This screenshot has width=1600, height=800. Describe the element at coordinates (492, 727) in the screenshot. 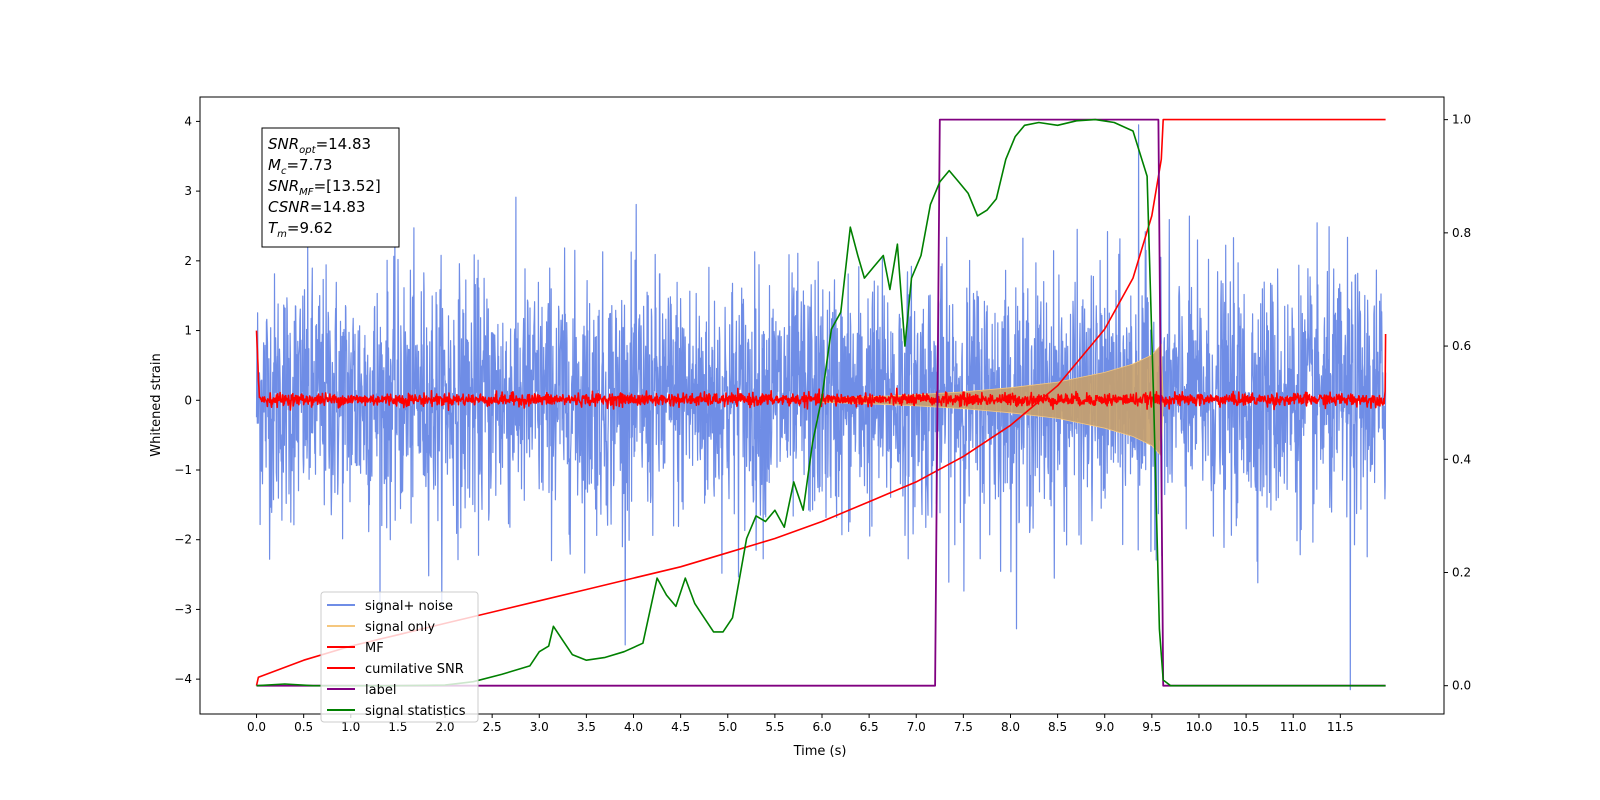

I see `x-tick-label: 2.5` at that location.